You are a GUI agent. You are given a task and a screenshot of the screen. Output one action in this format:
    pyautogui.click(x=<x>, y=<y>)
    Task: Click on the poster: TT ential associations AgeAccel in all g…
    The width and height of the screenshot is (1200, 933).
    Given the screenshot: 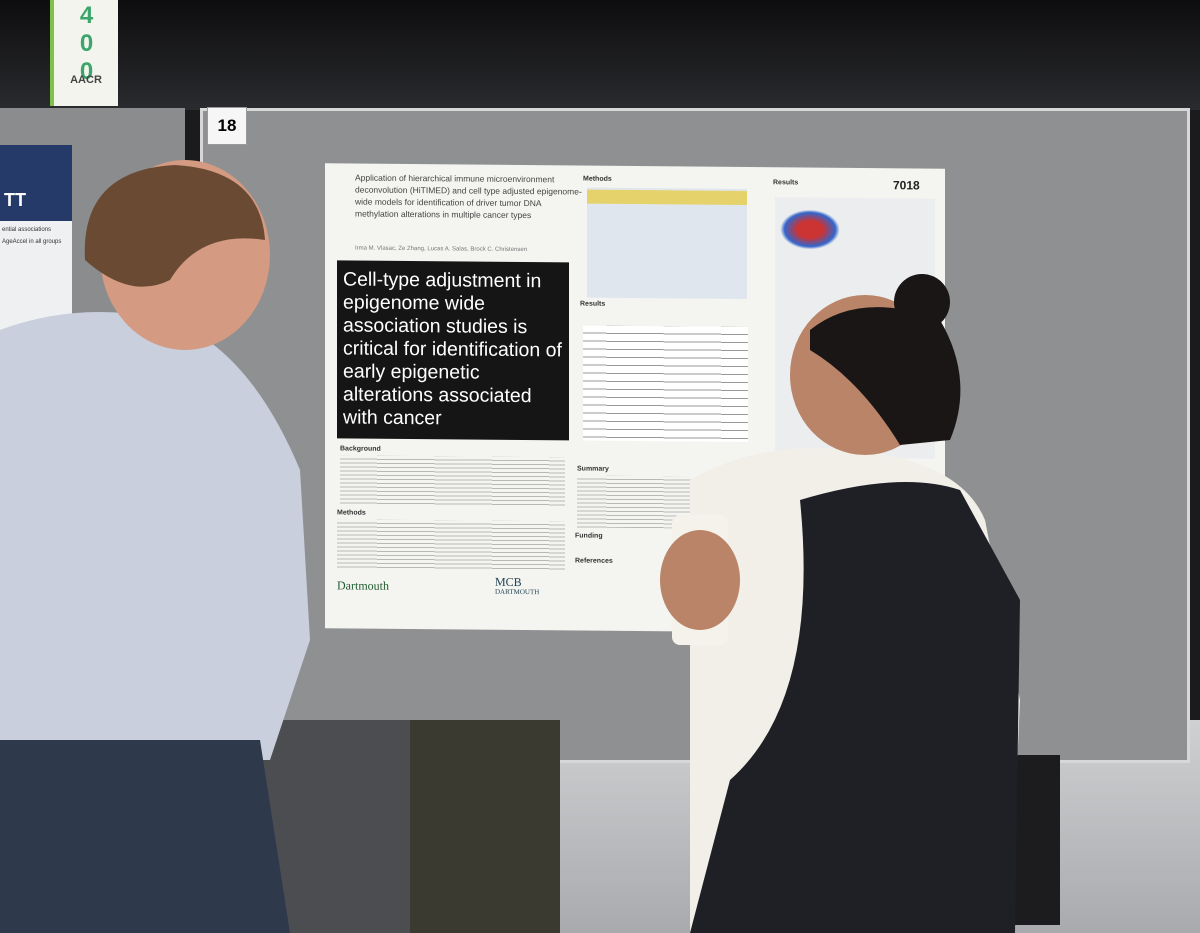 What is the action you would take?
    pyautogui.click(x=36, y=245)
    